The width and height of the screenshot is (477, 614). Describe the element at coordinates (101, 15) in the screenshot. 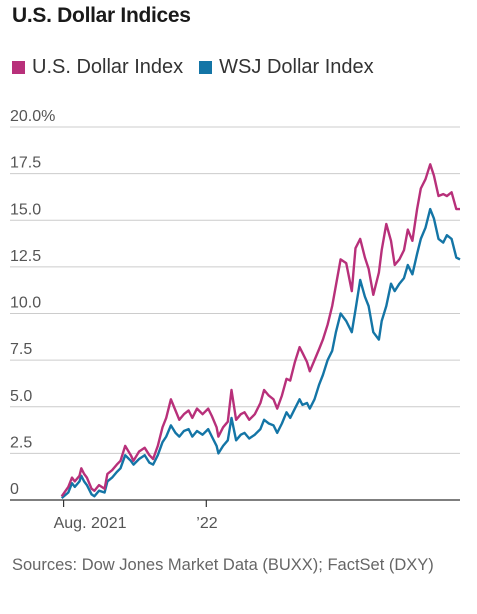

I see `chart-title: U.S. Dollar Indices` at that location.